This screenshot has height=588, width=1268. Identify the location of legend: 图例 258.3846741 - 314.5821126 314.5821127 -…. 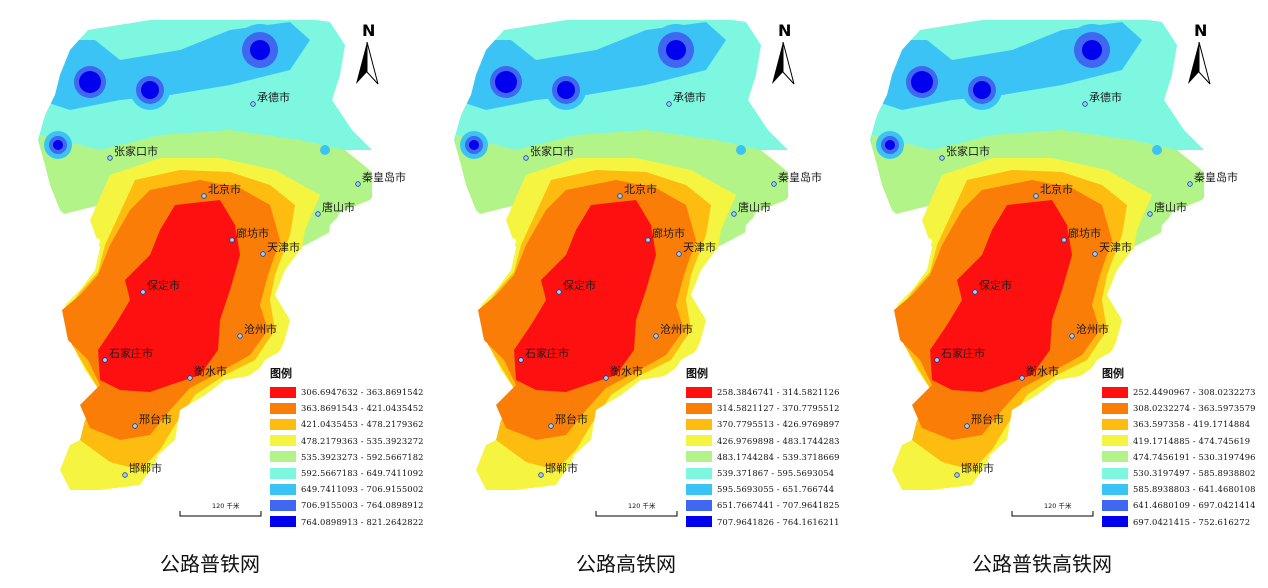
(763, 447).